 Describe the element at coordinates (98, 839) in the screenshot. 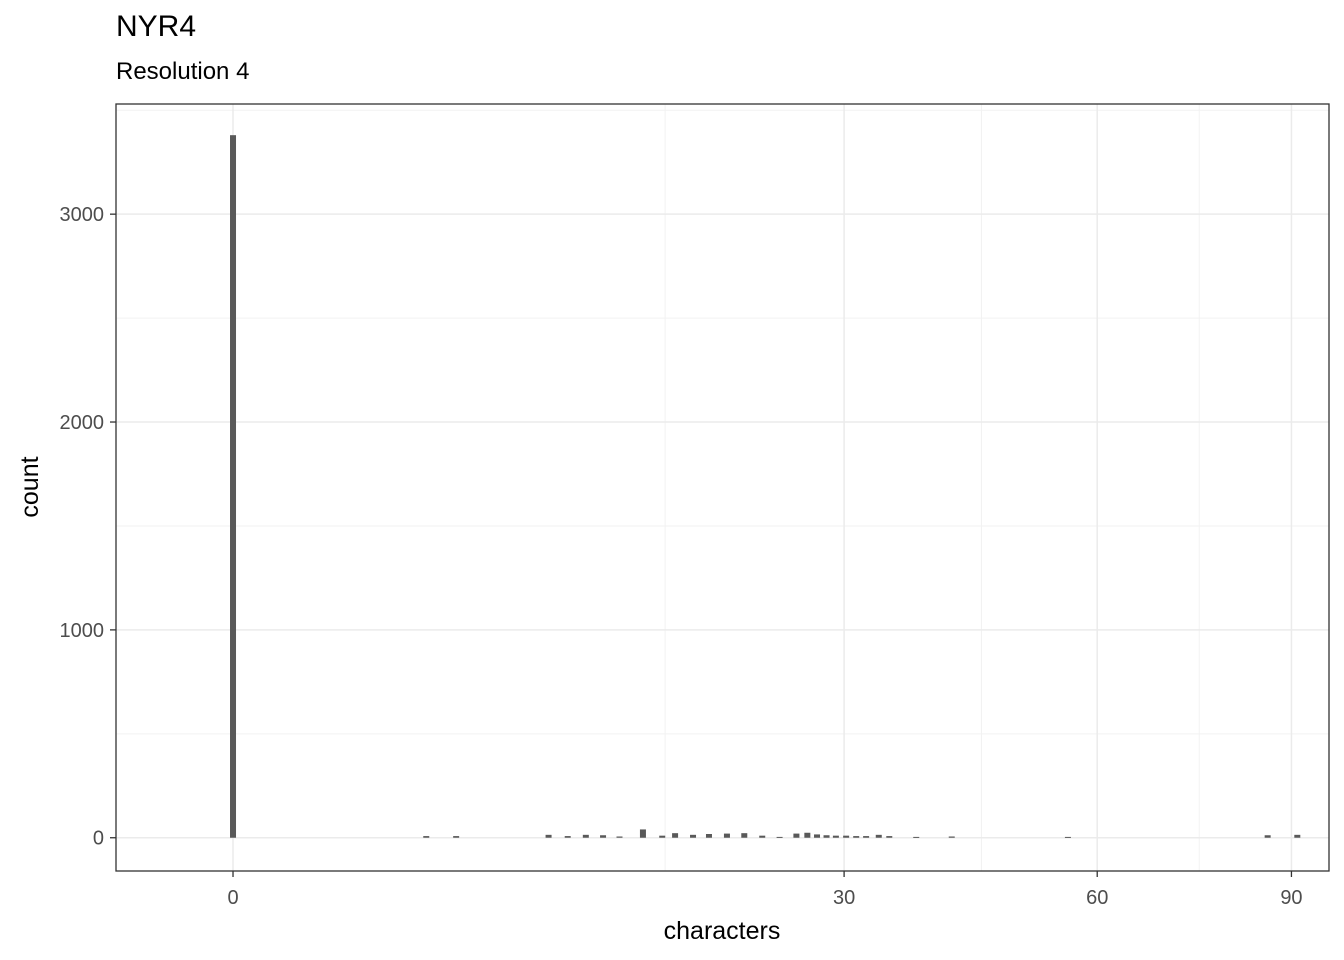

I see `y-tick-label: 0` at that location.